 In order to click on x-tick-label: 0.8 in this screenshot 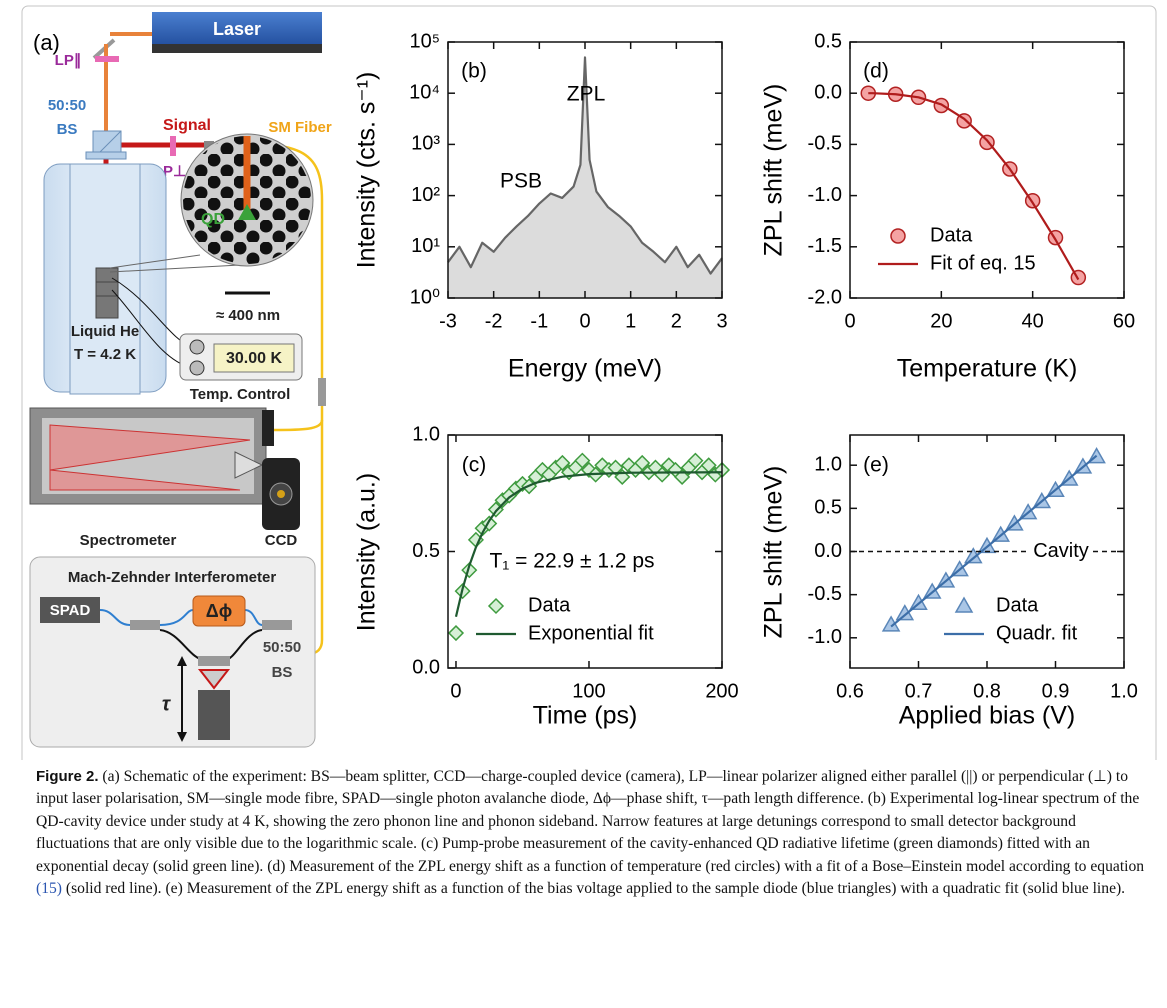, I will do `click(987, 691)`.